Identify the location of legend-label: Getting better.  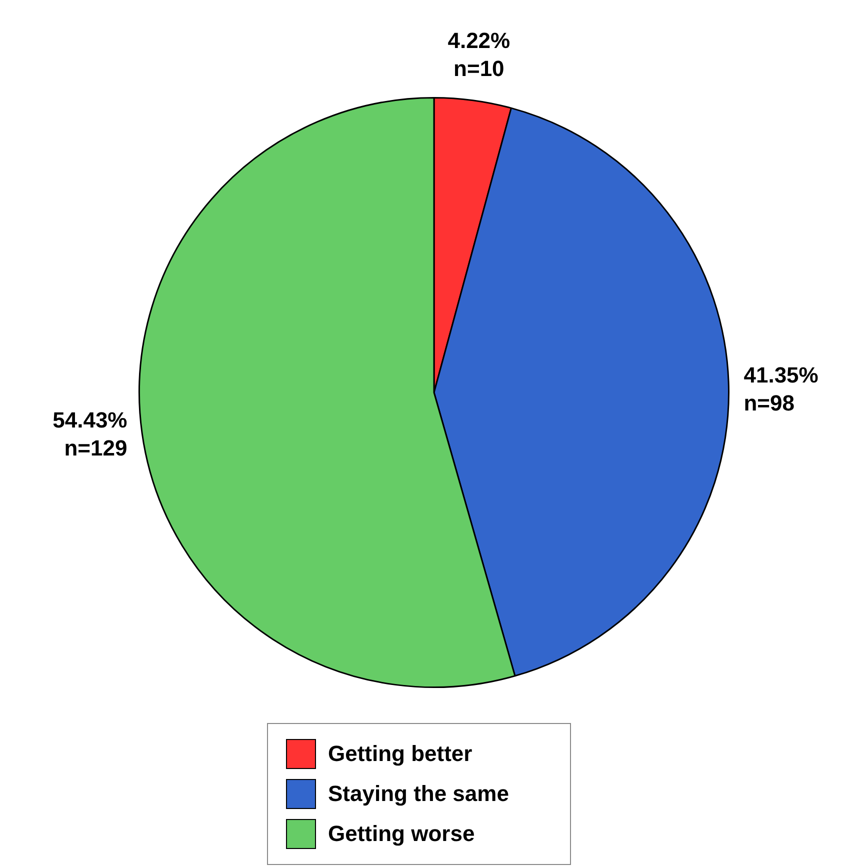
(400, 754).